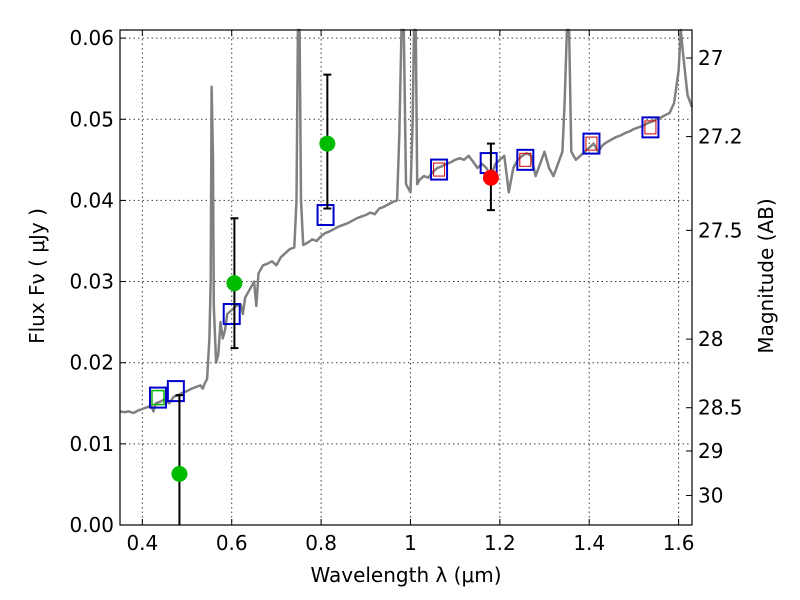 This screenshot has width=800, height=600. Describe the element at coordinates (321, 543) in the screenshot. I see `x-tick-label: 0.8` at that location.